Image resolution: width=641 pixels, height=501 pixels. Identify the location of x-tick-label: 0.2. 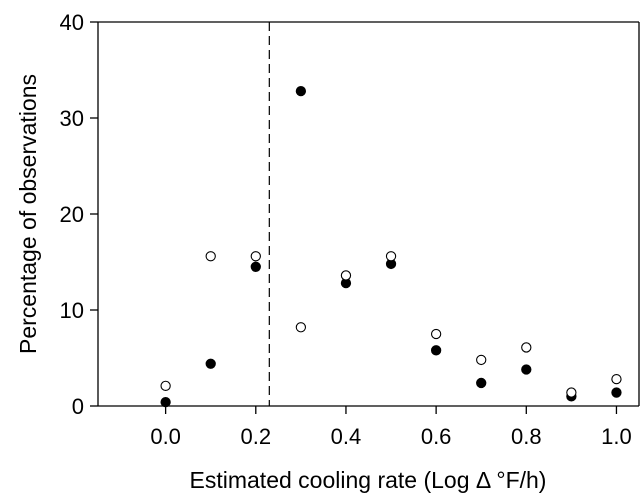
(255, 436).